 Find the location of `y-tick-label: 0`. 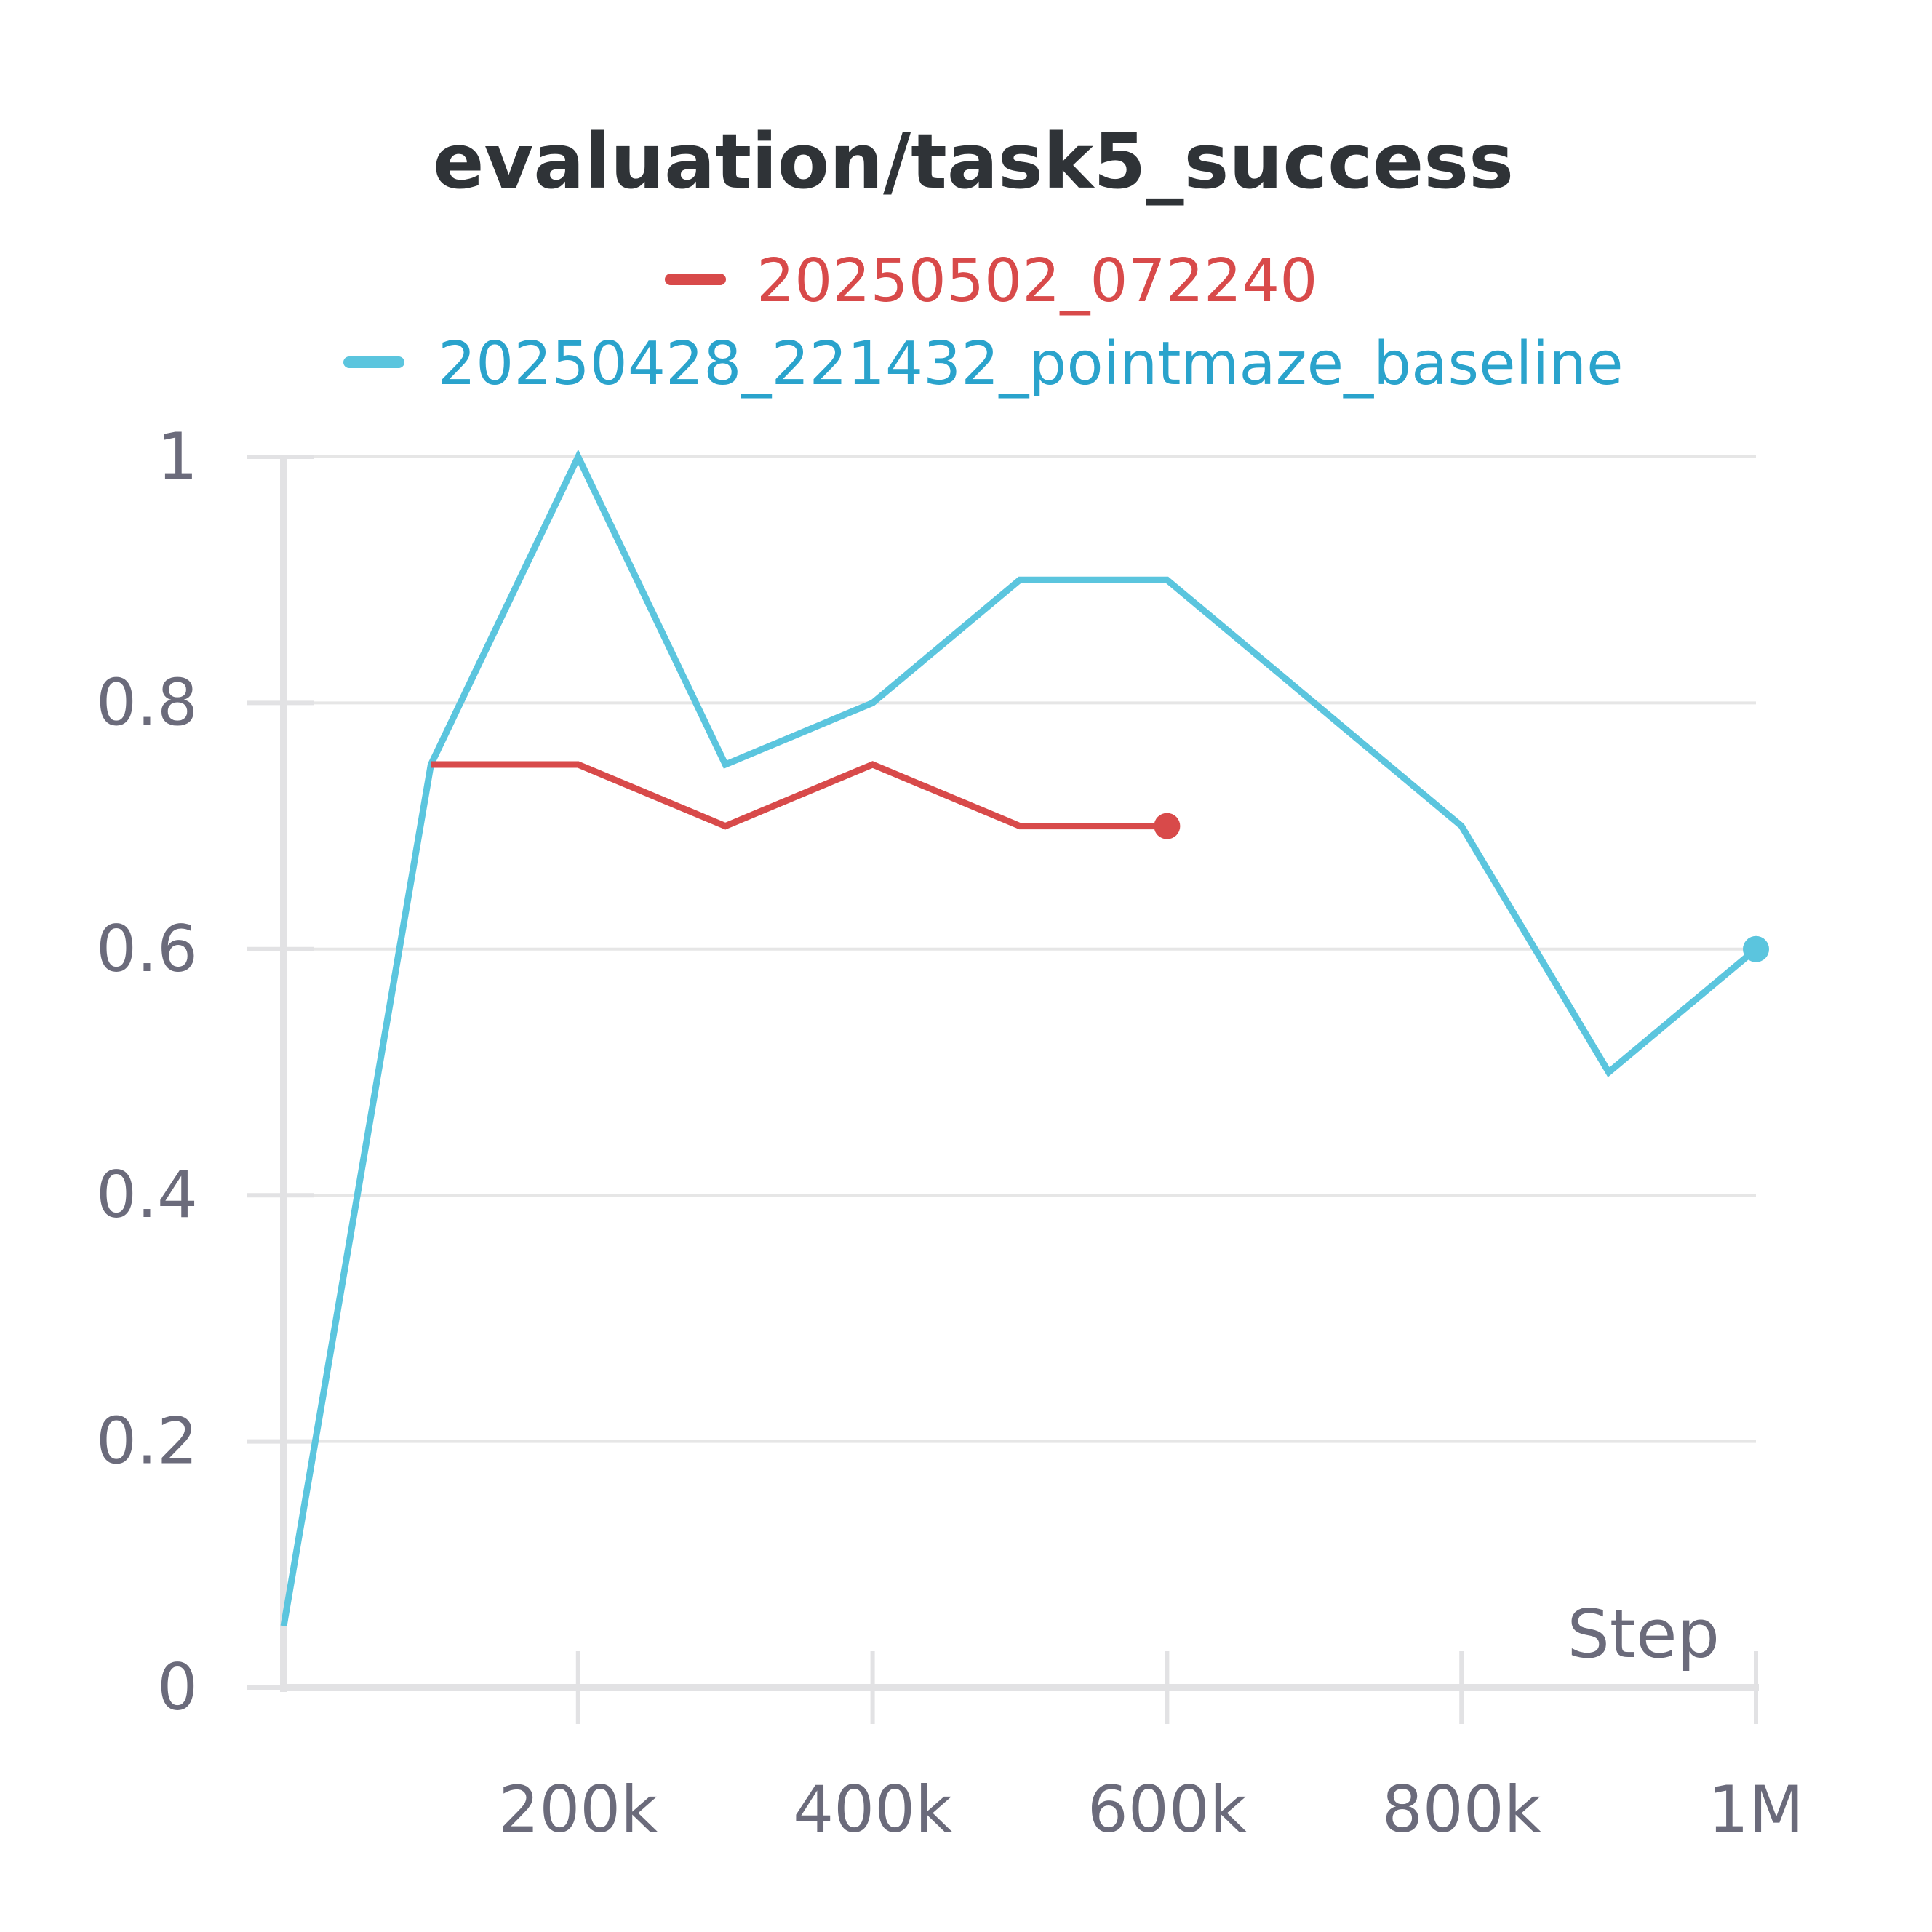

y-tick-label: 0 is located at coordinates (178, 1687).